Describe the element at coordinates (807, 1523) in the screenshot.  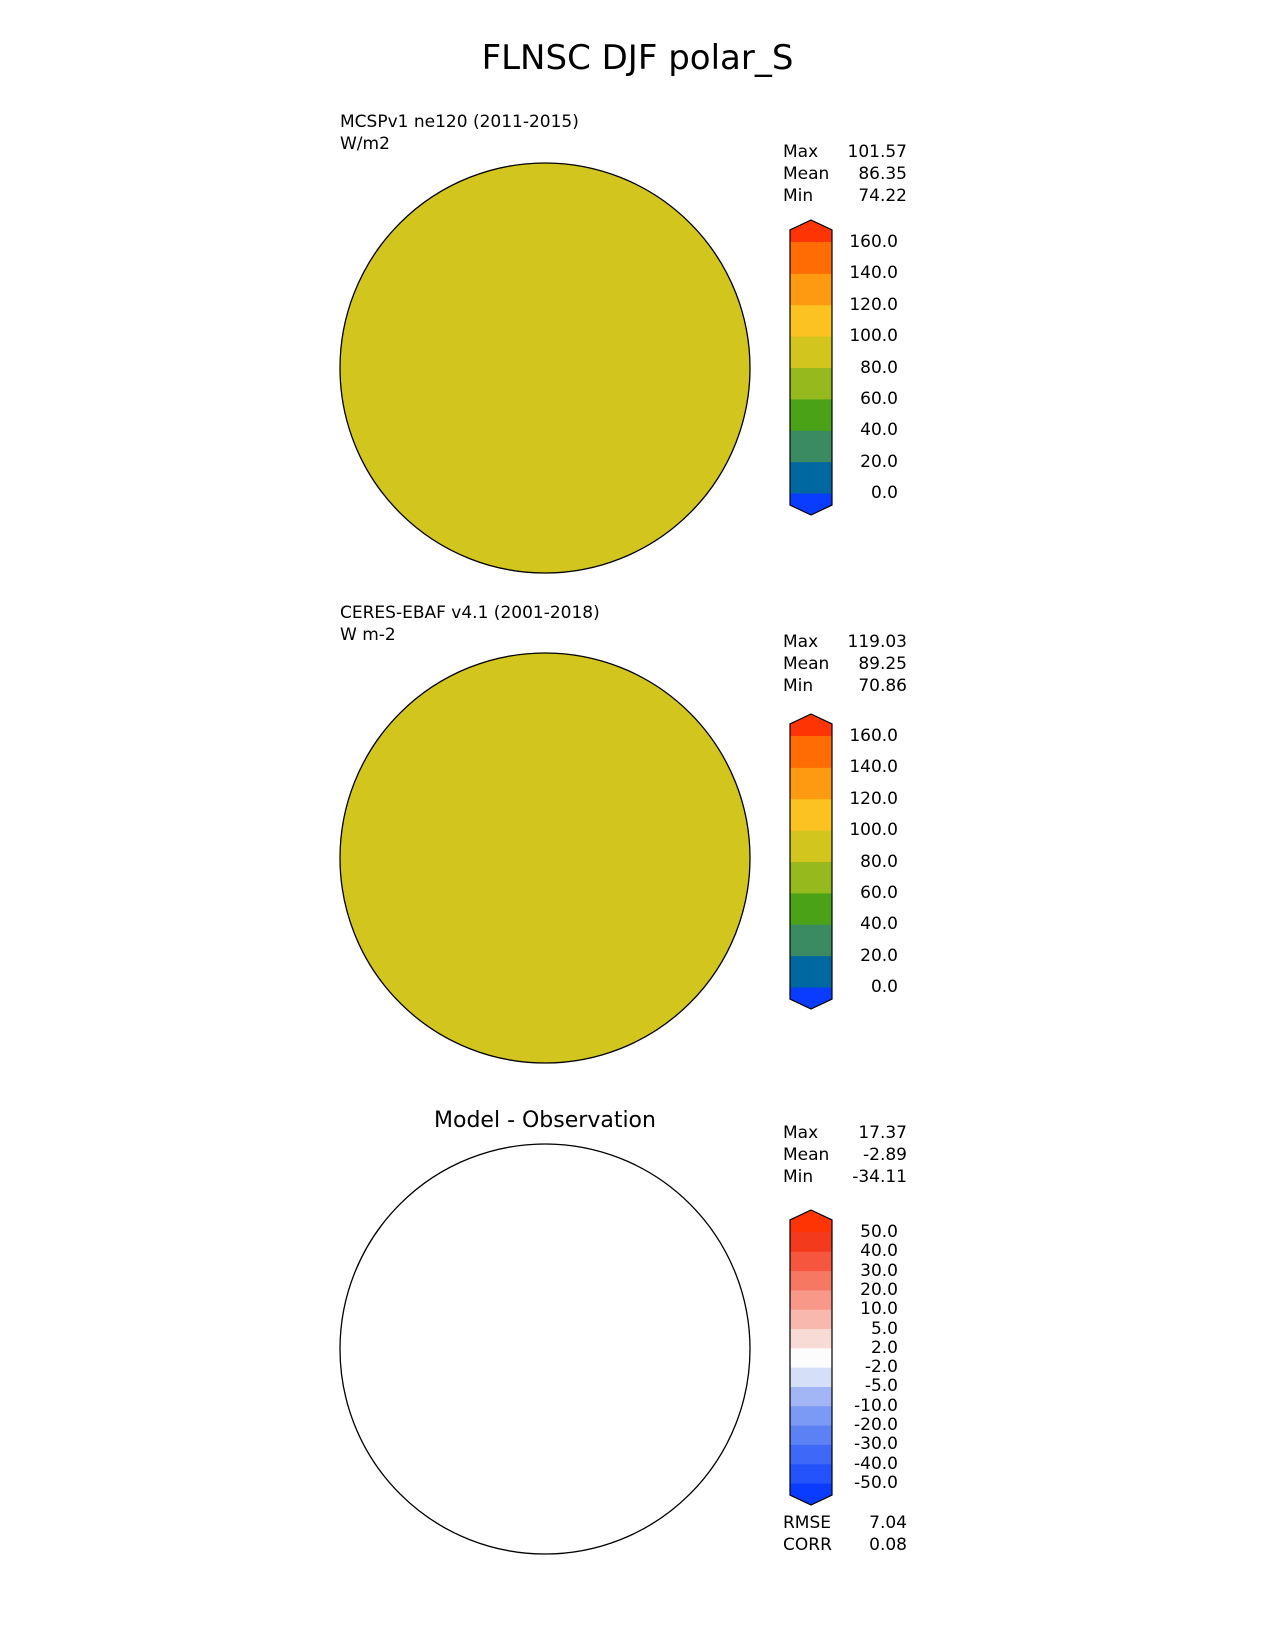
I see `stat-label: RMSE` at that location.